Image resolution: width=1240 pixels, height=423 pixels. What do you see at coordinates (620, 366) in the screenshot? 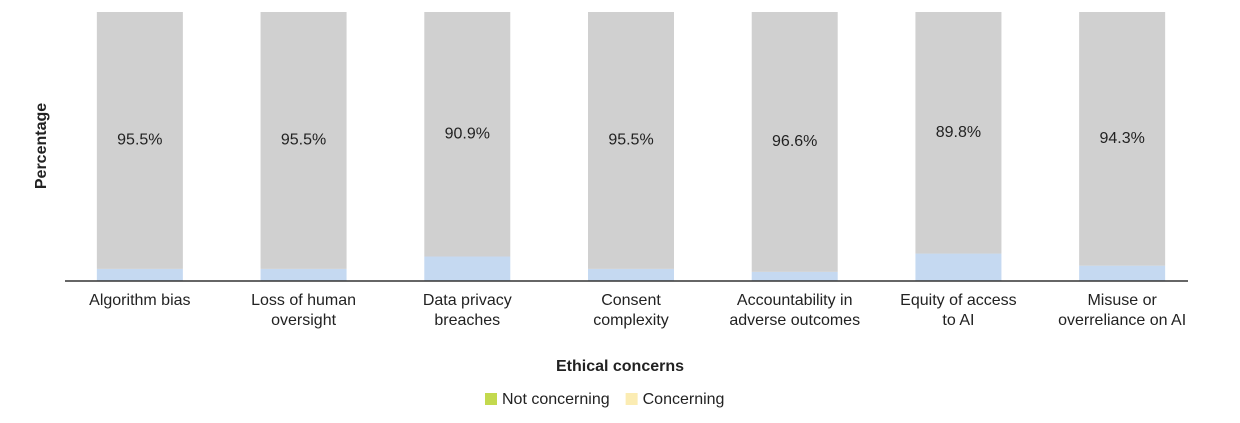
I see `x-axis-label: Ethical concerns` at bounding box center [620, 366].